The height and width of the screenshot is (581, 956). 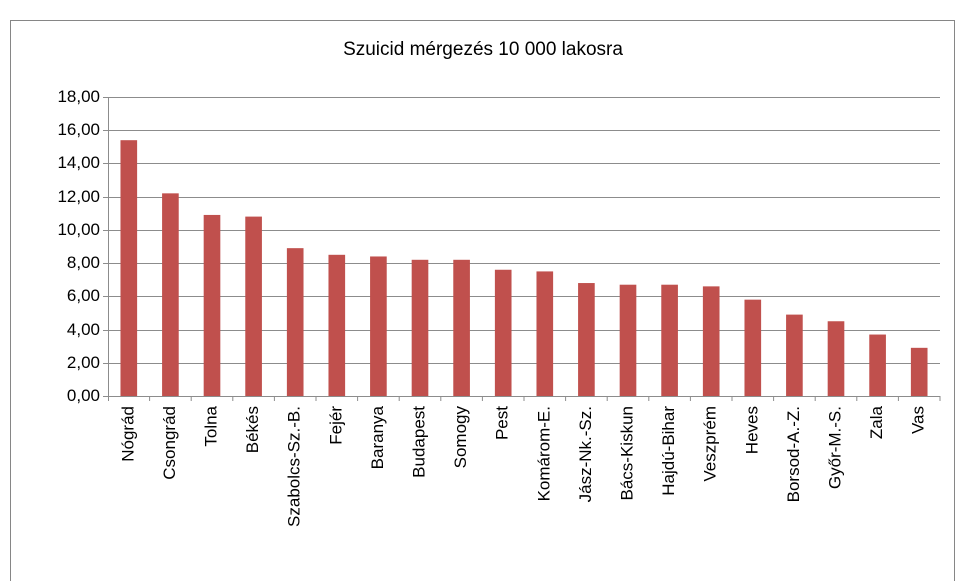 What do you see at coordinates (793, 454) in the screenshot?
I see `x-tick-label: Borsod-A.-Z.` at bounding box center [793, 454].